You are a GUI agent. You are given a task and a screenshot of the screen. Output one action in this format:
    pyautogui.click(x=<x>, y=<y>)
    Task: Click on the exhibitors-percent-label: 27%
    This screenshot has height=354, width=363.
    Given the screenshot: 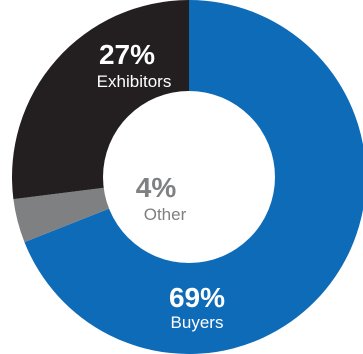 What is the action you would take?
    pyautogui.click(x=127, y=54)
    